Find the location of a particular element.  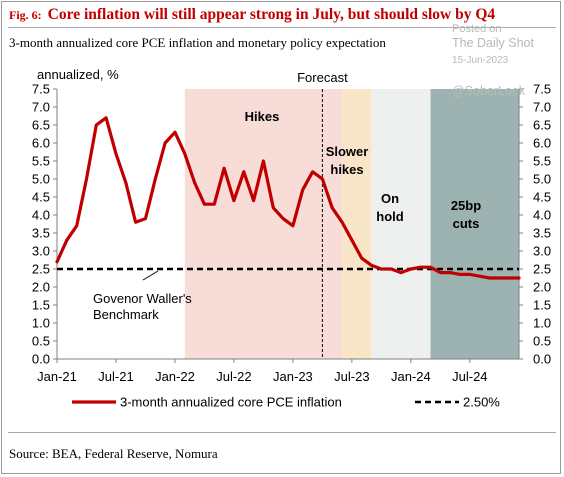

regime-label-2-0: On is located at coordinates (390, 198).